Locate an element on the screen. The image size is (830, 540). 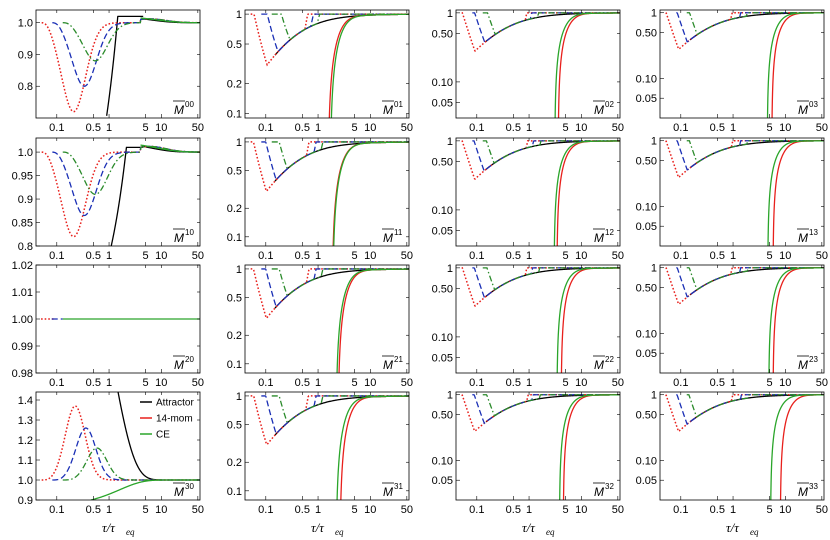
x-axis-label: τ/τ is located at coordinates (529, 527).